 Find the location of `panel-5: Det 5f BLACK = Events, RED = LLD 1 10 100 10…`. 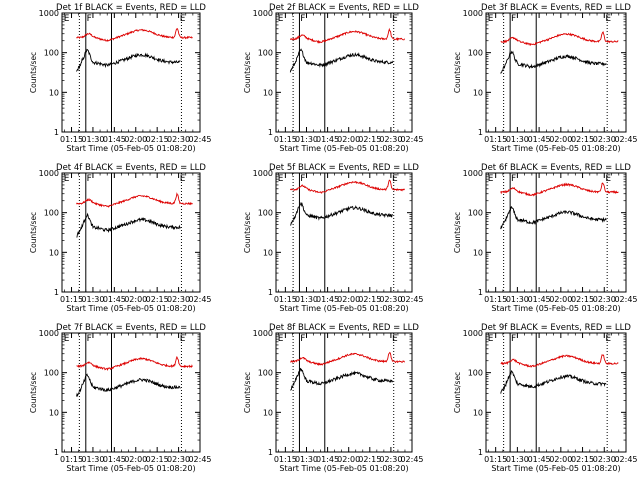

panel-5: Det 5f BLACK = Events, RED = LLD 1 10 100 10… is located at coordinates (333, 238).